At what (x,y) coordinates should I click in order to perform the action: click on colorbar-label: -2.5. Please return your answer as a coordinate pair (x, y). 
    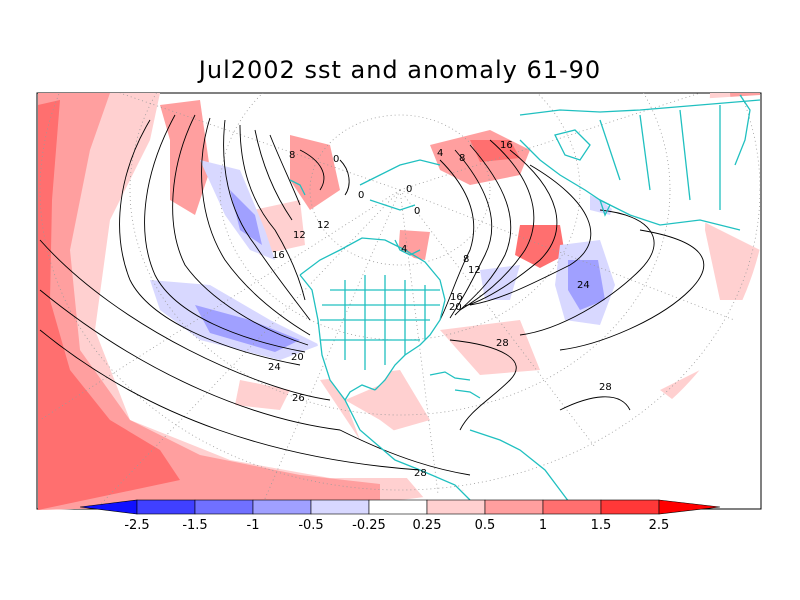
    Looking at the image, I should click on (136, 525).